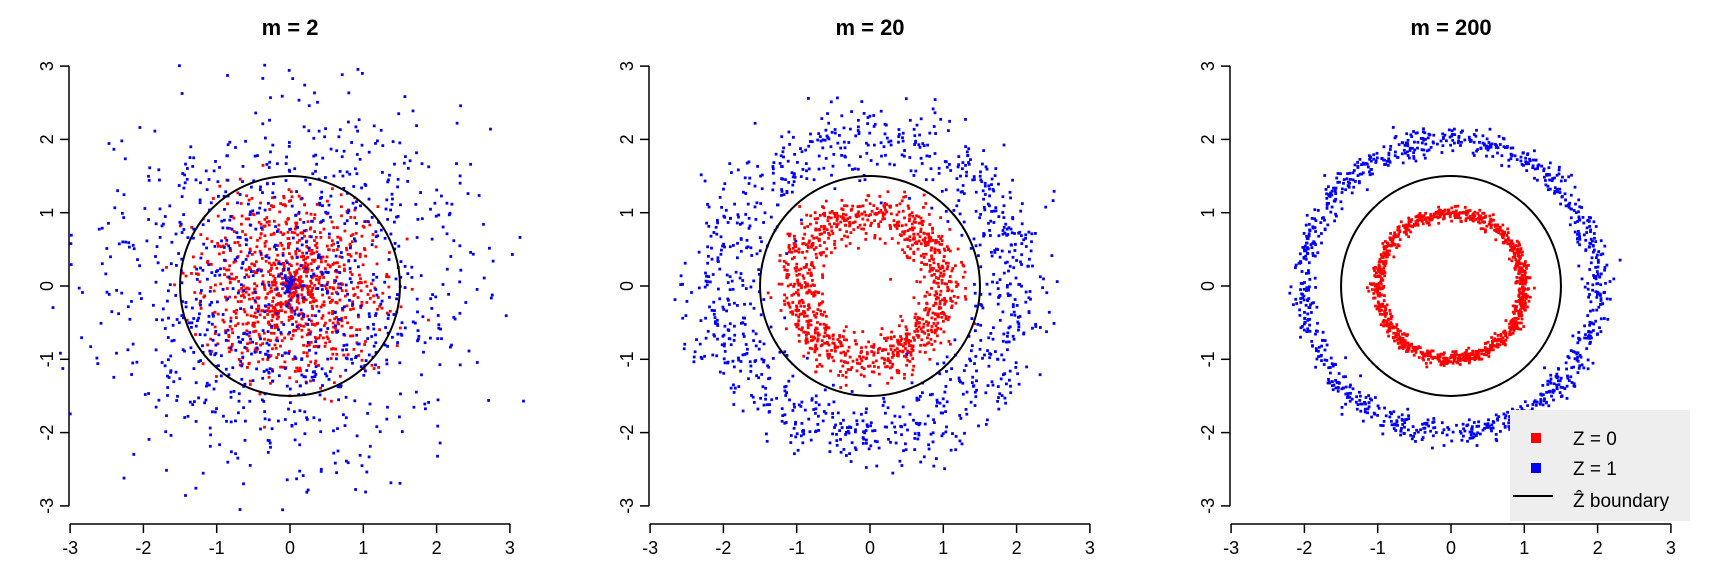 This screenshot has width=1728, height=570. Describe the element at coordinates (217, 548) in the screenshot. I see `x-tick-label: -1` at that location.